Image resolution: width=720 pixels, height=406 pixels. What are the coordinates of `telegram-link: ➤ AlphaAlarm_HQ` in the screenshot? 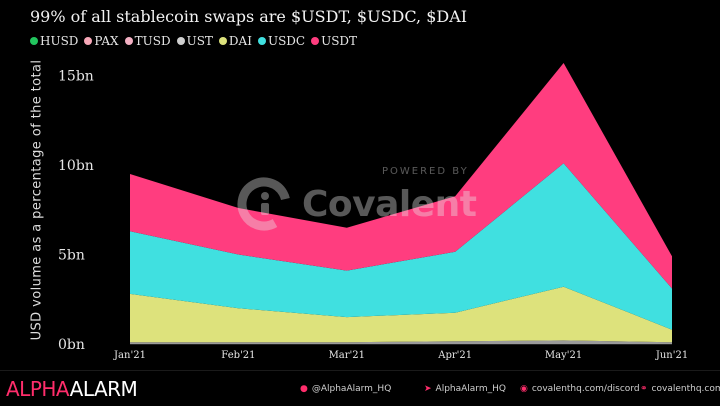 It's located at (465, 389).